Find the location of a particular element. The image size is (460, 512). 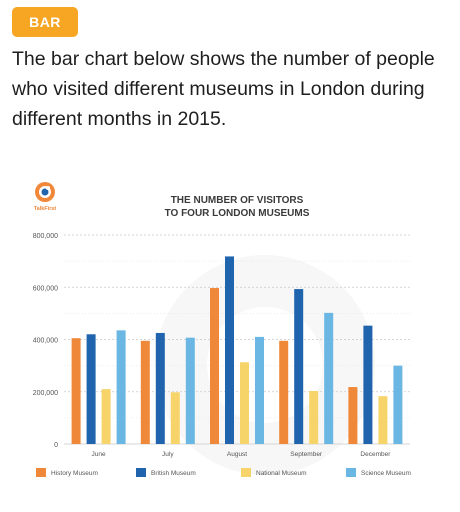

x-axis-ticks: June July August September December is located at coordinates (242, 454).